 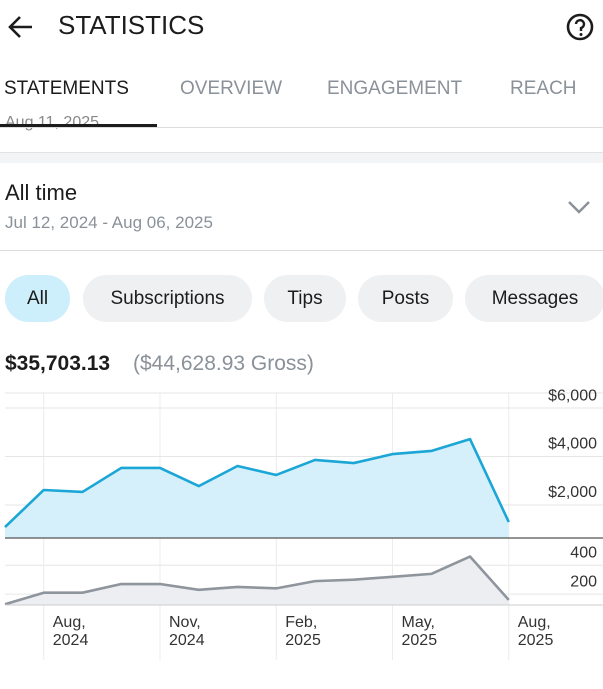 What do you see at coordinates (405, 298) in the screenshot?
I see `filter-chip: Posts` at bounding box center [405, 298].